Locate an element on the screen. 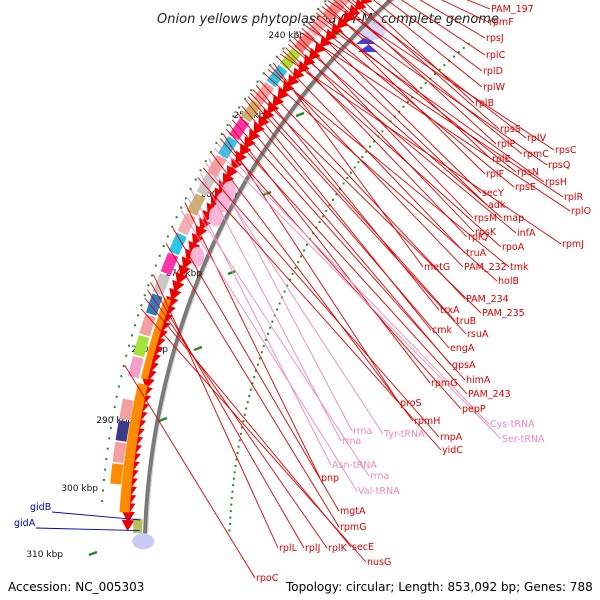 Image resolution: width=600 pixels, height=600 pixels. gene-label: adk is located at coordinates (497, 205).